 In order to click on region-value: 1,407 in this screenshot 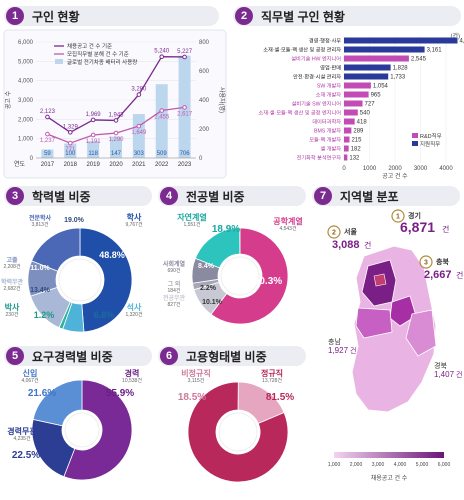, I will do `click(444, 374)`.